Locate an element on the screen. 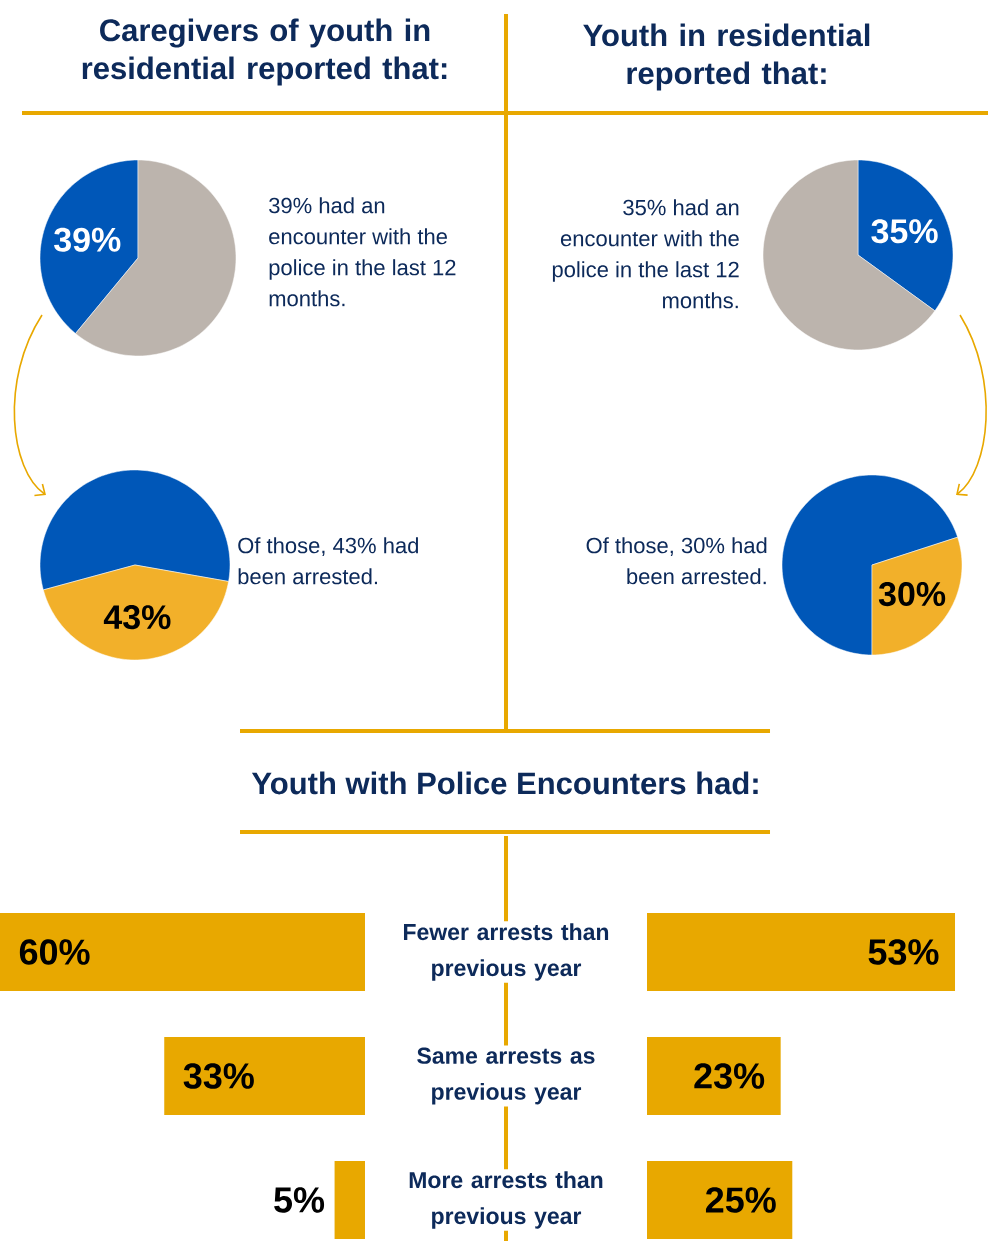 The image size is (990, 1241). text: Of those, 30% had been arrested. is located at coordinates (676, 561).